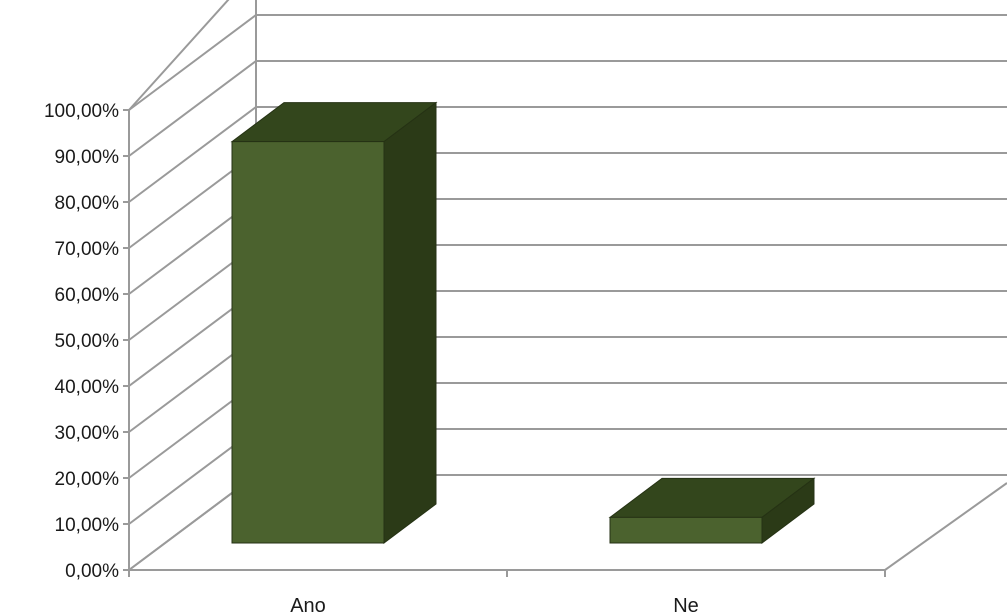  What do you see at coordinates (87, 525) in the screenshot?
I see `y-tick-label: 10,00%` at bounding box center [87, 525].